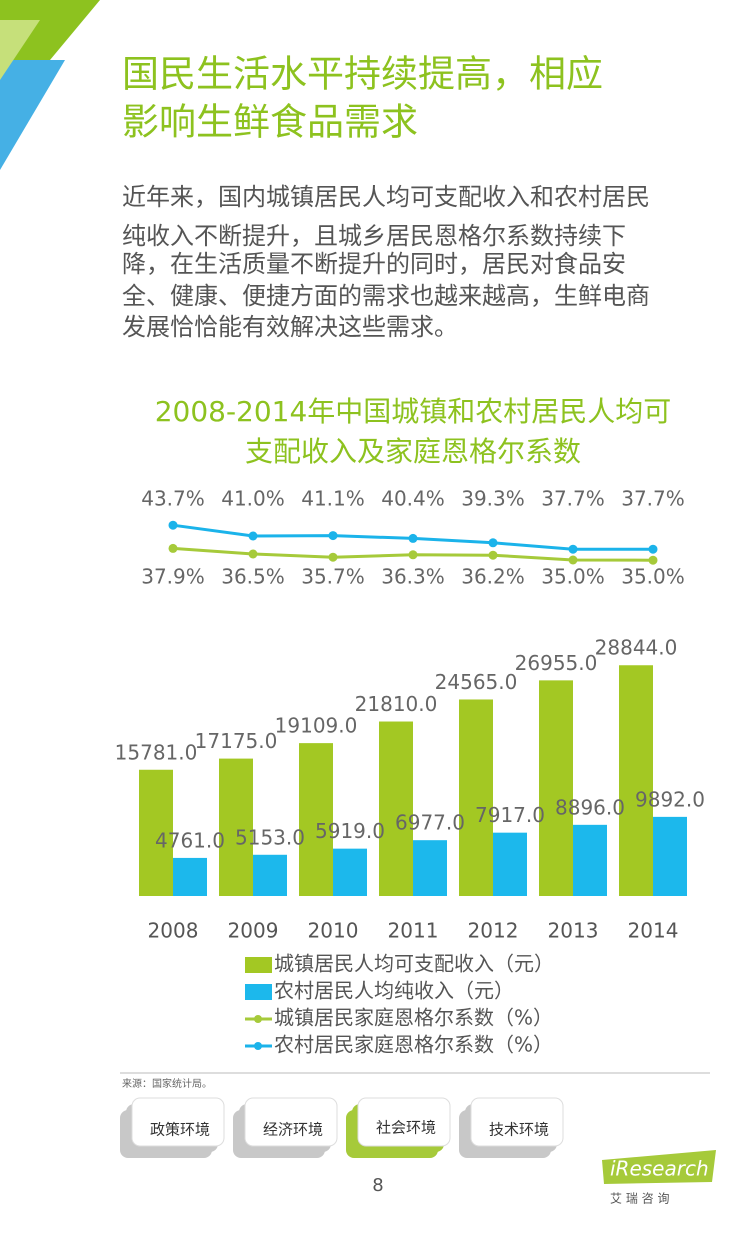  I want to click on source: 来源：国家统计局。, so click(167, 1083).